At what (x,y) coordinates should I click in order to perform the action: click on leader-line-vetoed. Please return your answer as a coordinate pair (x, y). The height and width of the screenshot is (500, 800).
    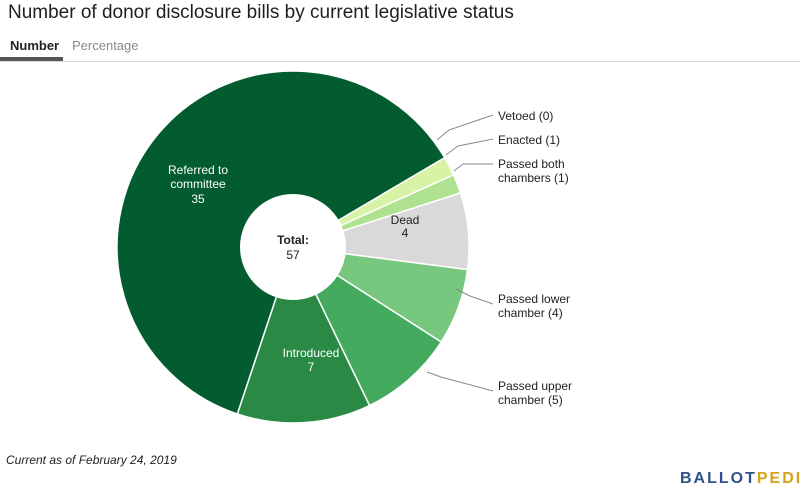
    Looking at the image, I should click on (465, 127).